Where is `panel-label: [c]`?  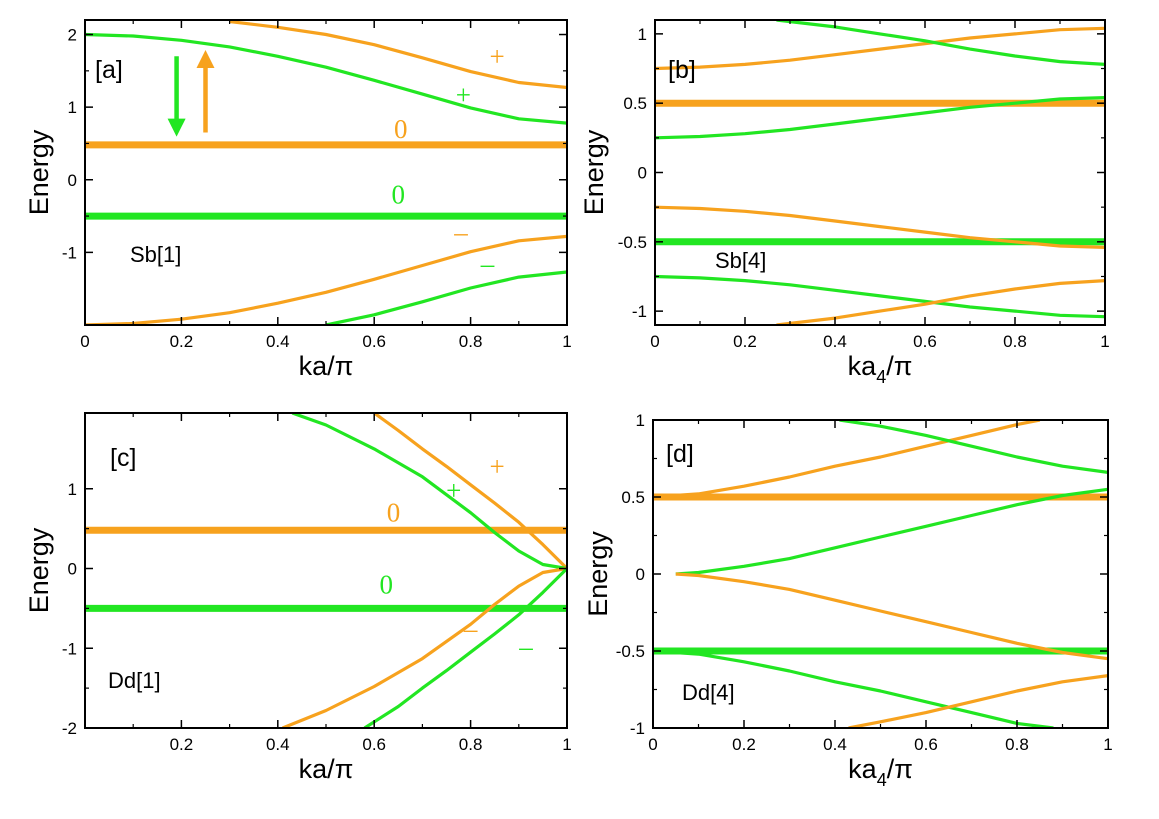
panel-label: [c] is located at coordinates (123, 458).